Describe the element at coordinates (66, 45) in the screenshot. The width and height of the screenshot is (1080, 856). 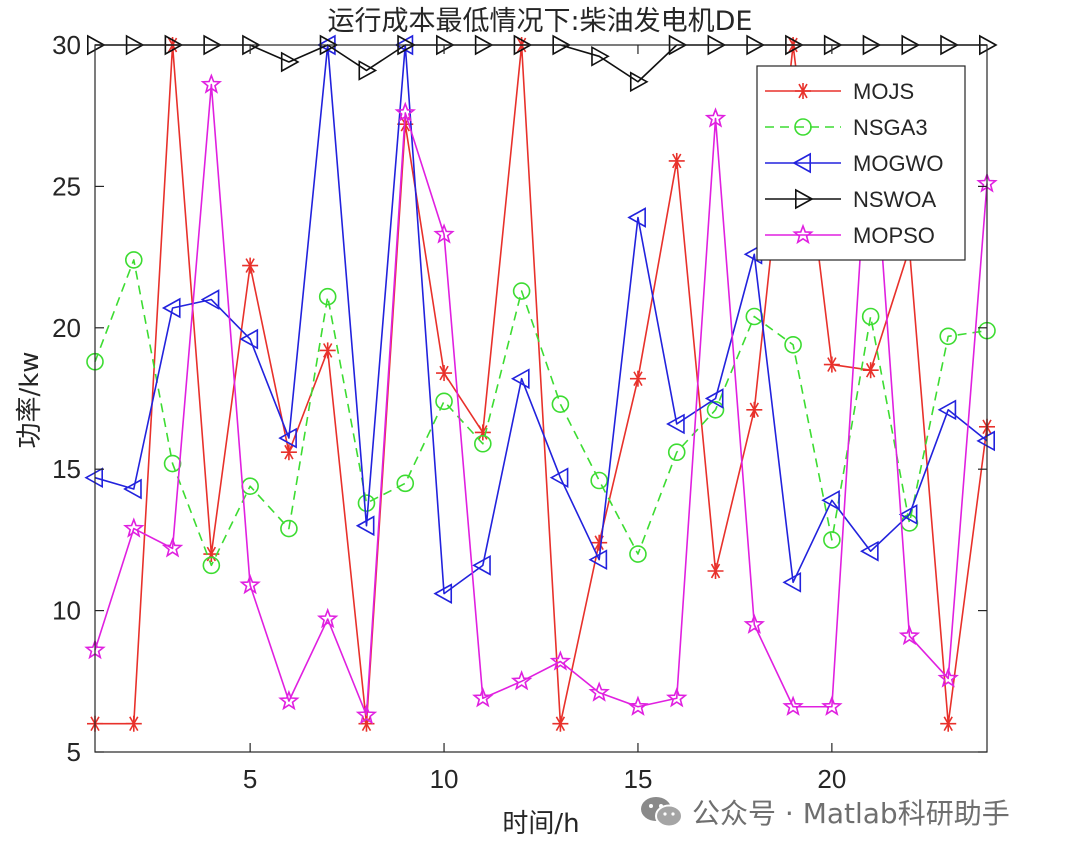
I see `y-tick-label: 30` at that location.